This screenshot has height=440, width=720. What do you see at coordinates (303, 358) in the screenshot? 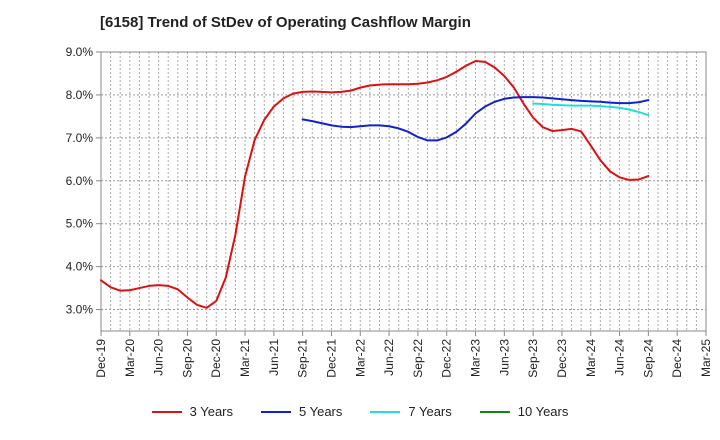
I see `x-tick-label: Sep-21` at bounding box center [303, 358].